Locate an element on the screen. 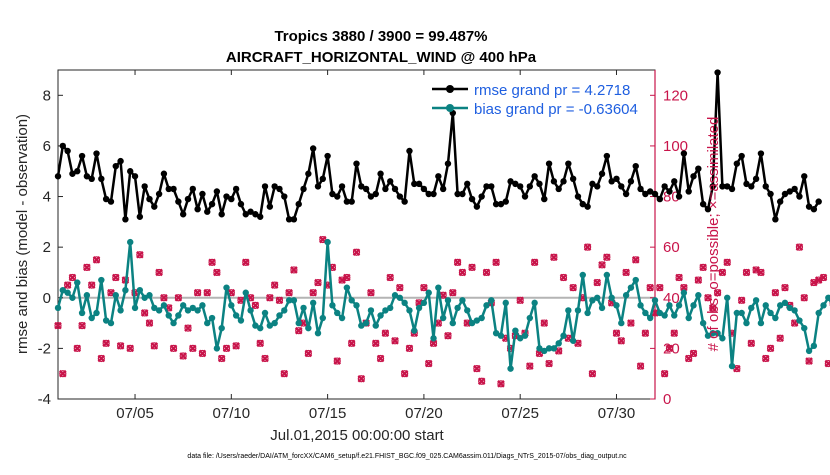 This screenshot has width=830, height=475. chart-title-line-2: AIRCRAFT_HORIZONTAL_WIND @ 400 hPa is located at coordinates (381, 57).